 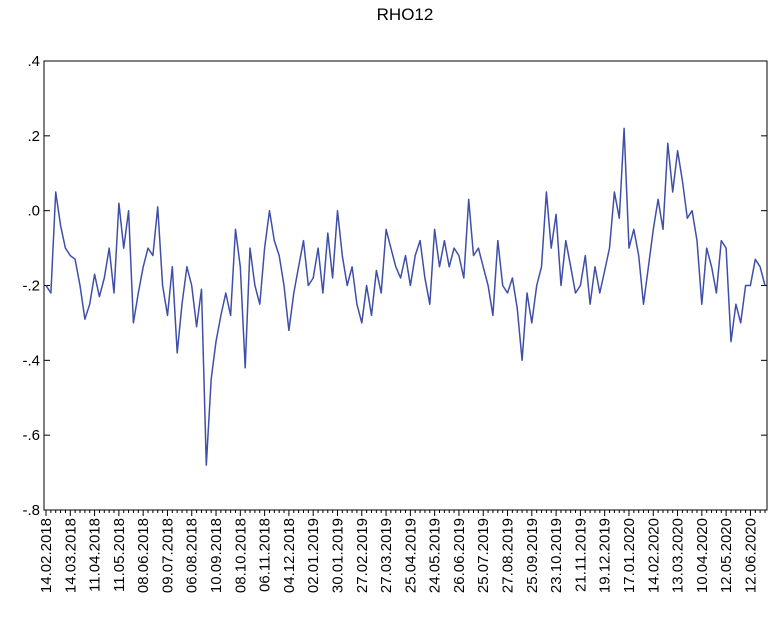 I want to click on x-tick-label: 25.04.2019, so click(x=410, y=555).